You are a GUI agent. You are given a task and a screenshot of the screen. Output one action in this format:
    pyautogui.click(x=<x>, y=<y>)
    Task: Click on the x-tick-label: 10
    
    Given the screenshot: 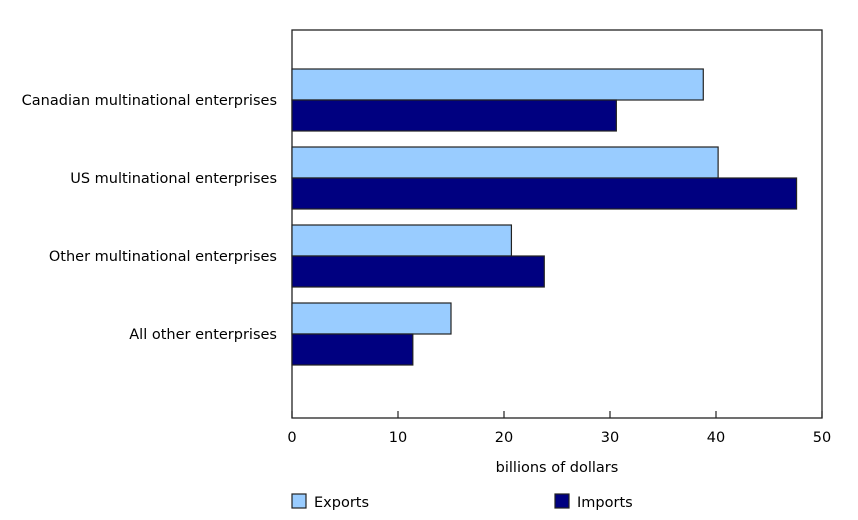 What is the action you would take?
    pyautogui.click(x=398, y=438)
    